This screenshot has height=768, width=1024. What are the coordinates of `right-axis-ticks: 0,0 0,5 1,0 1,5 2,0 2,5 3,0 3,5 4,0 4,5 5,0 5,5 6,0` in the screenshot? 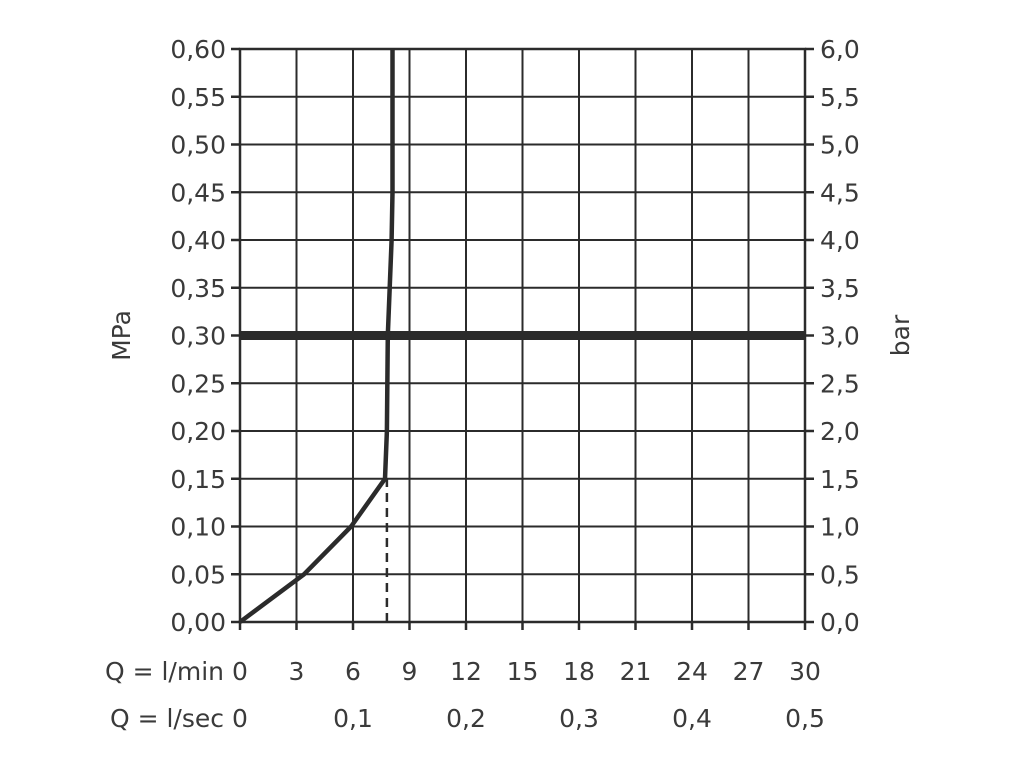 It's located at (832, 336).